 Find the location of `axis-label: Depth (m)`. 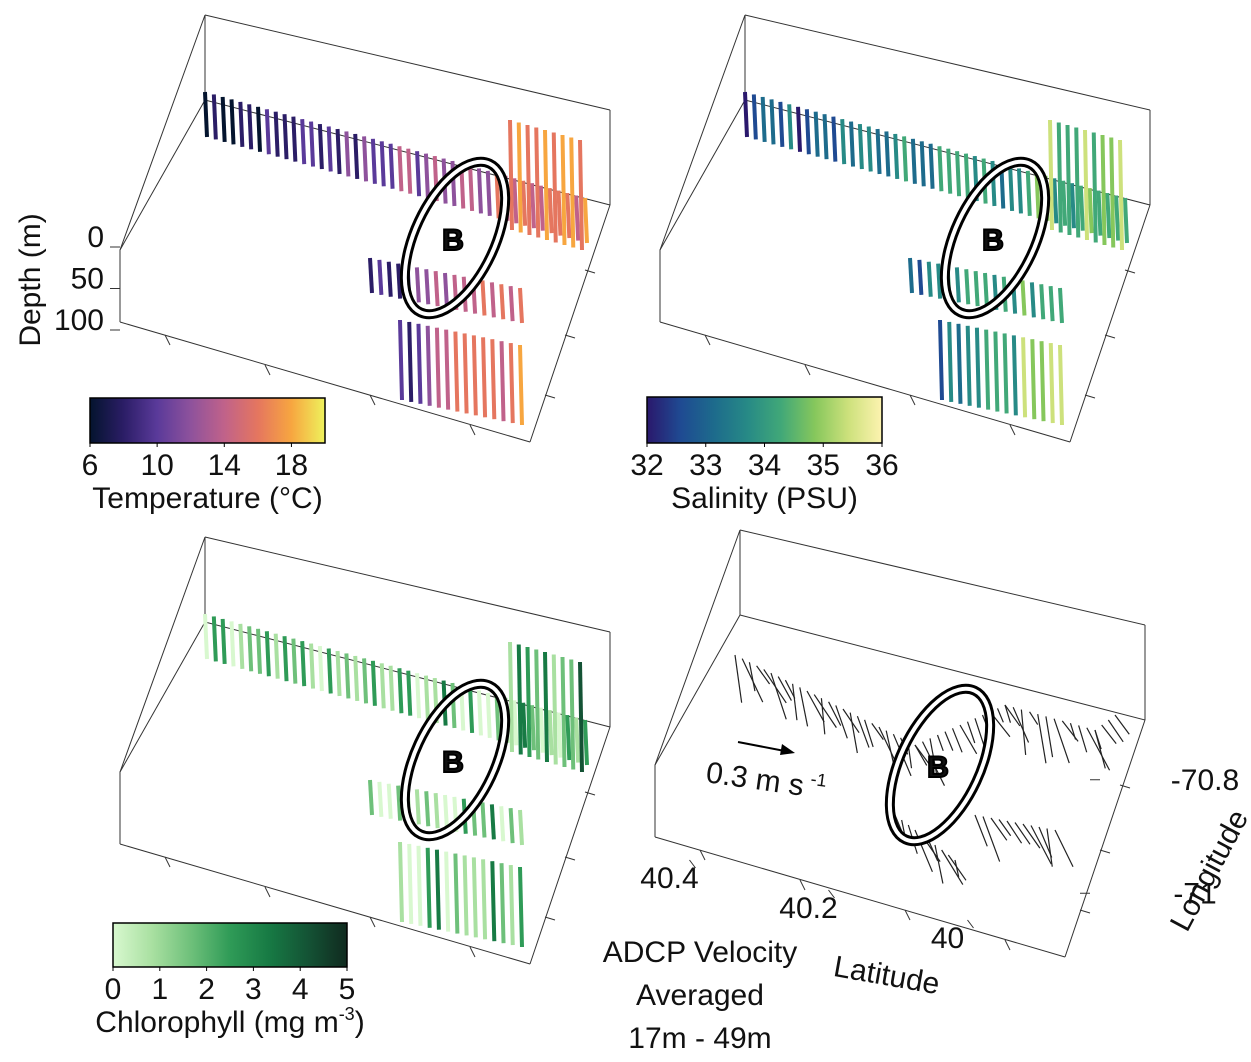

axis-label: Depth (m) is located at coordinates (30, 279).